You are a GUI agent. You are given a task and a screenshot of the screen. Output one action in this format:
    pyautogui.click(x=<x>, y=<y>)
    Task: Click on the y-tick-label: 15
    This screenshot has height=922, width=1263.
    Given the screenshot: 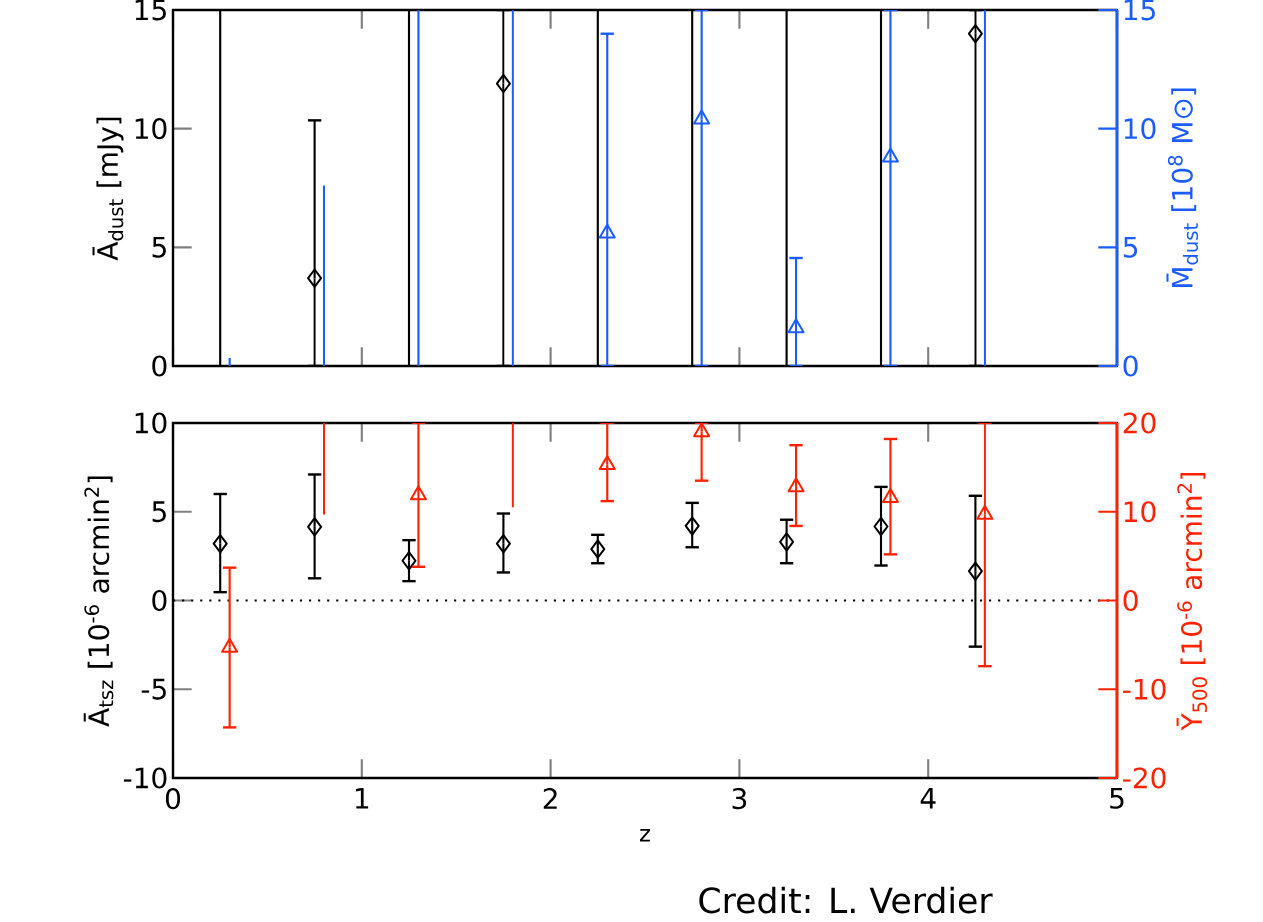 What is the action you would take?
    pyautogui.click(x=150, y=10)
    